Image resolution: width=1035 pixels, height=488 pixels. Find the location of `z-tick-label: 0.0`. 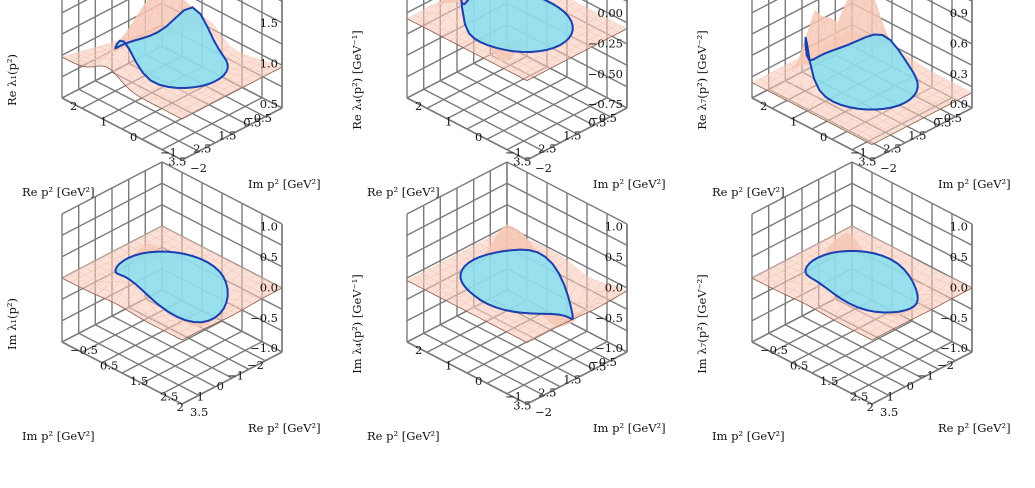

z-tick-label: 0.0 is located at coordinates (959, 104).